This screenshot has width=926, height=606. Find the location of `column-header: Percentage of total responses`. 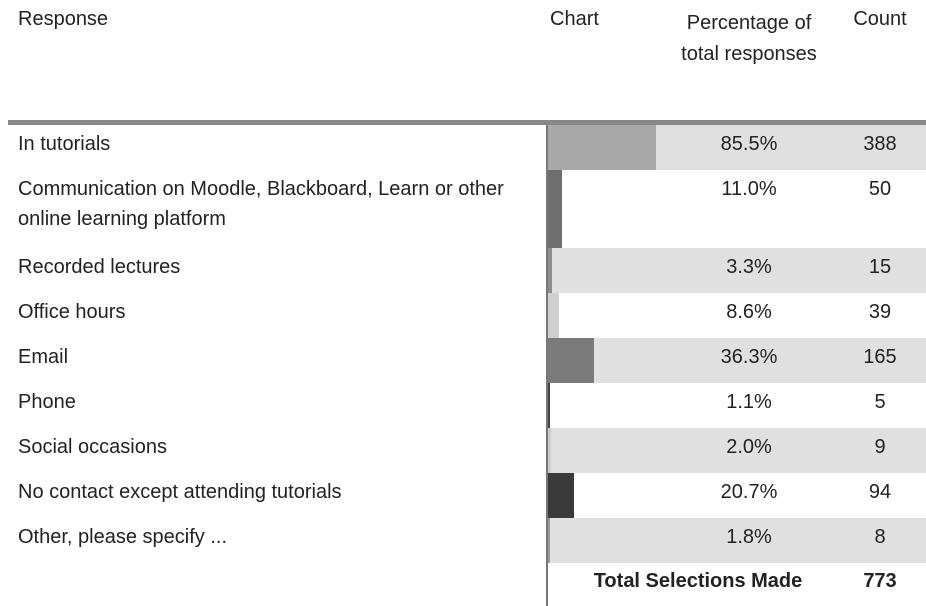

column-header: Percentage of total responses is located at coordinates (749, 38).